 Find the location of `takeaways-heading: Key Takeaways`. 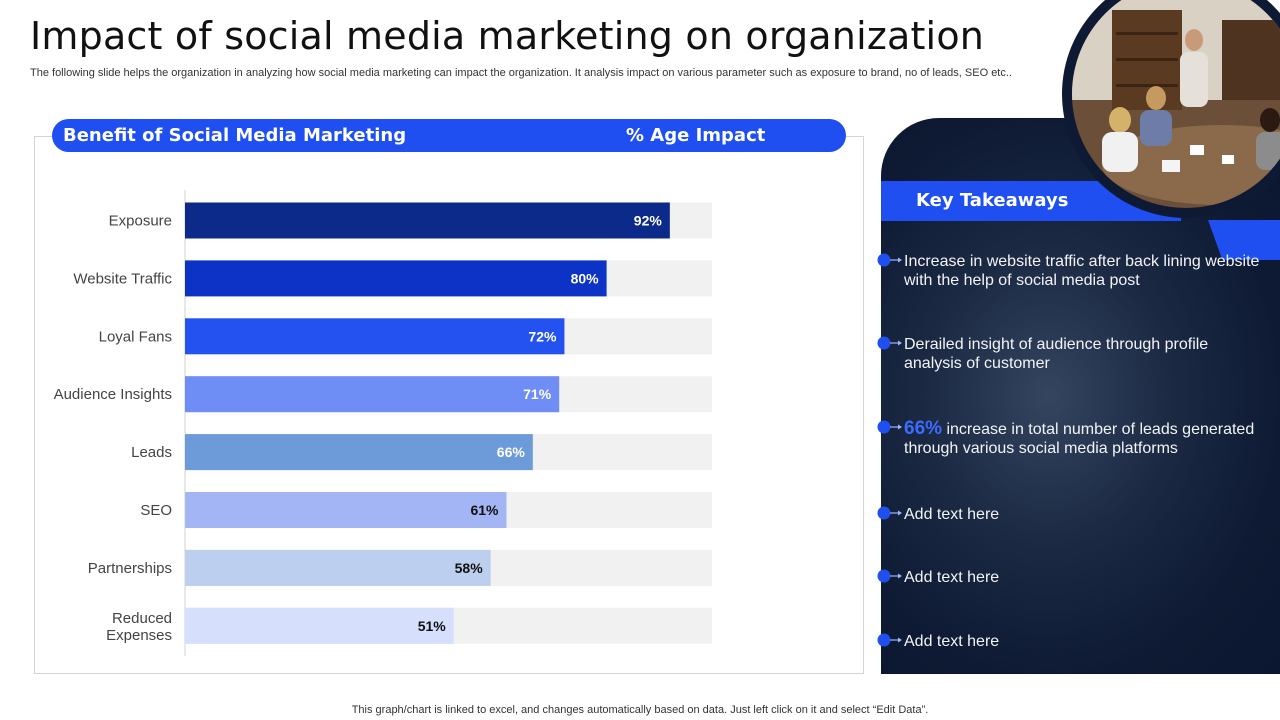

takeaways-heading: Key Takeaways is located at coordinates (992, 200).